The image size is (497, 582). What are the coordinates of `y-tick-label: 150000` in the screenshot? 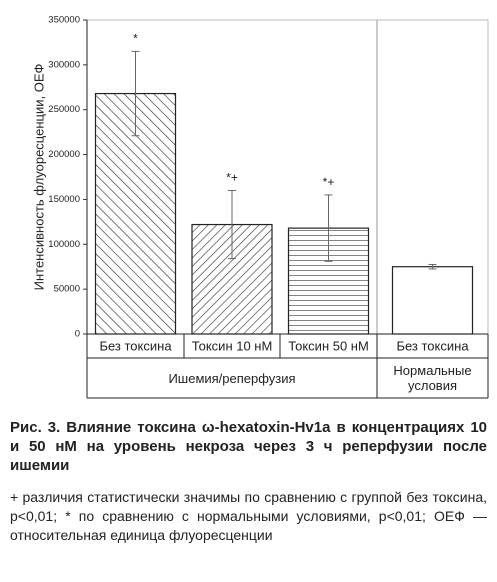 It's located at (64, 199).